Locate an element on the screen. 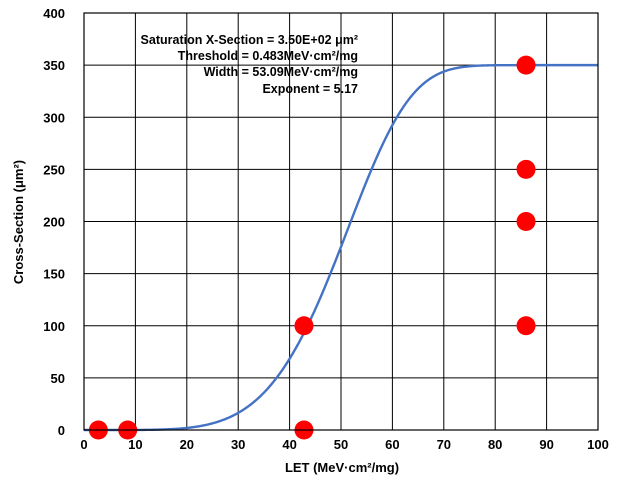 This screenshot has width=622, height=480. y-tick-label: 100 is located at coordinates (54, 326).